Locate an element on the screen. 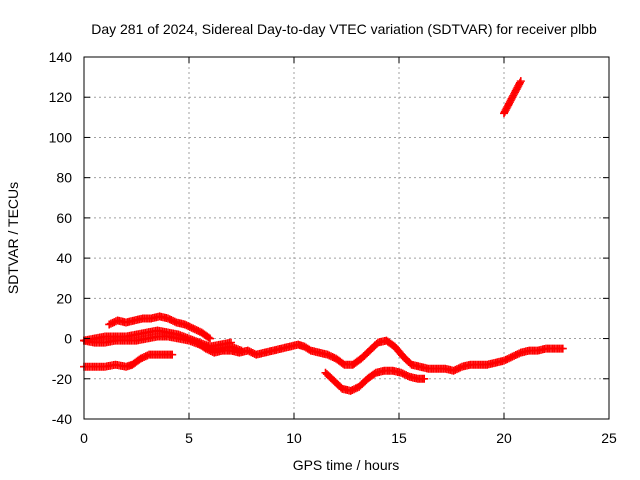 The image size is (640, 480). y-tick-label: 20 is located at coordinates (64, 298).